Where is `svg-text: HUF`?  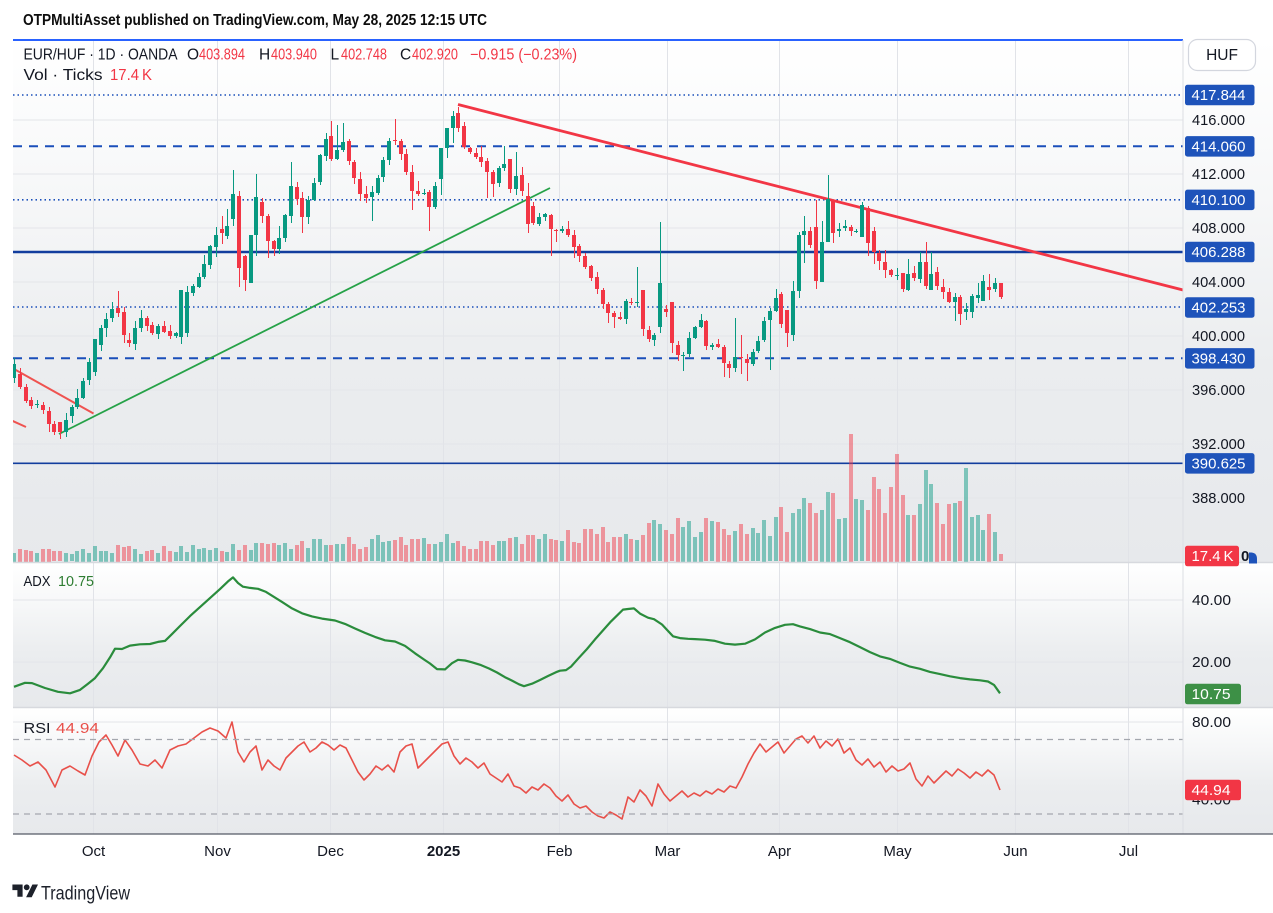
svg-text: HUF is located at coordinates (1222, 55).